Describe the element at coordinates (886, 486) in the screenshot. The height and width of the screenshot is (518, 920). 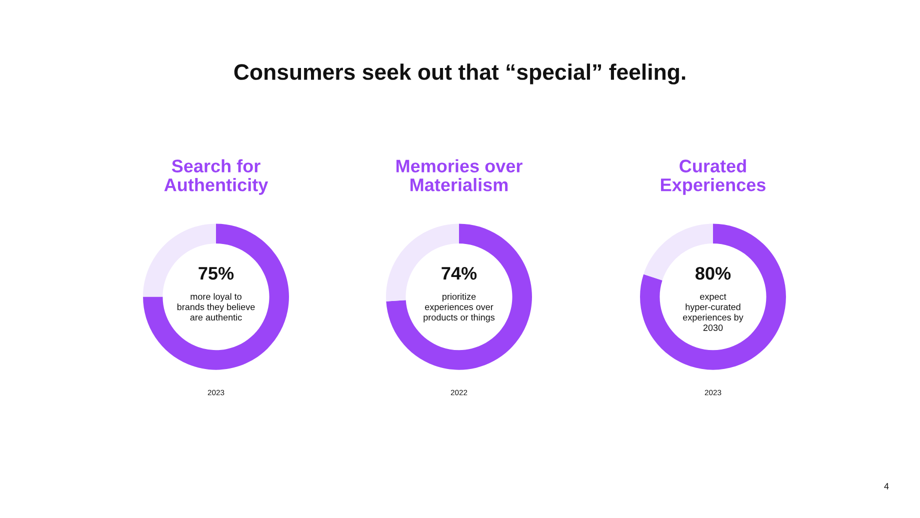
I see `text: 4` at that location.